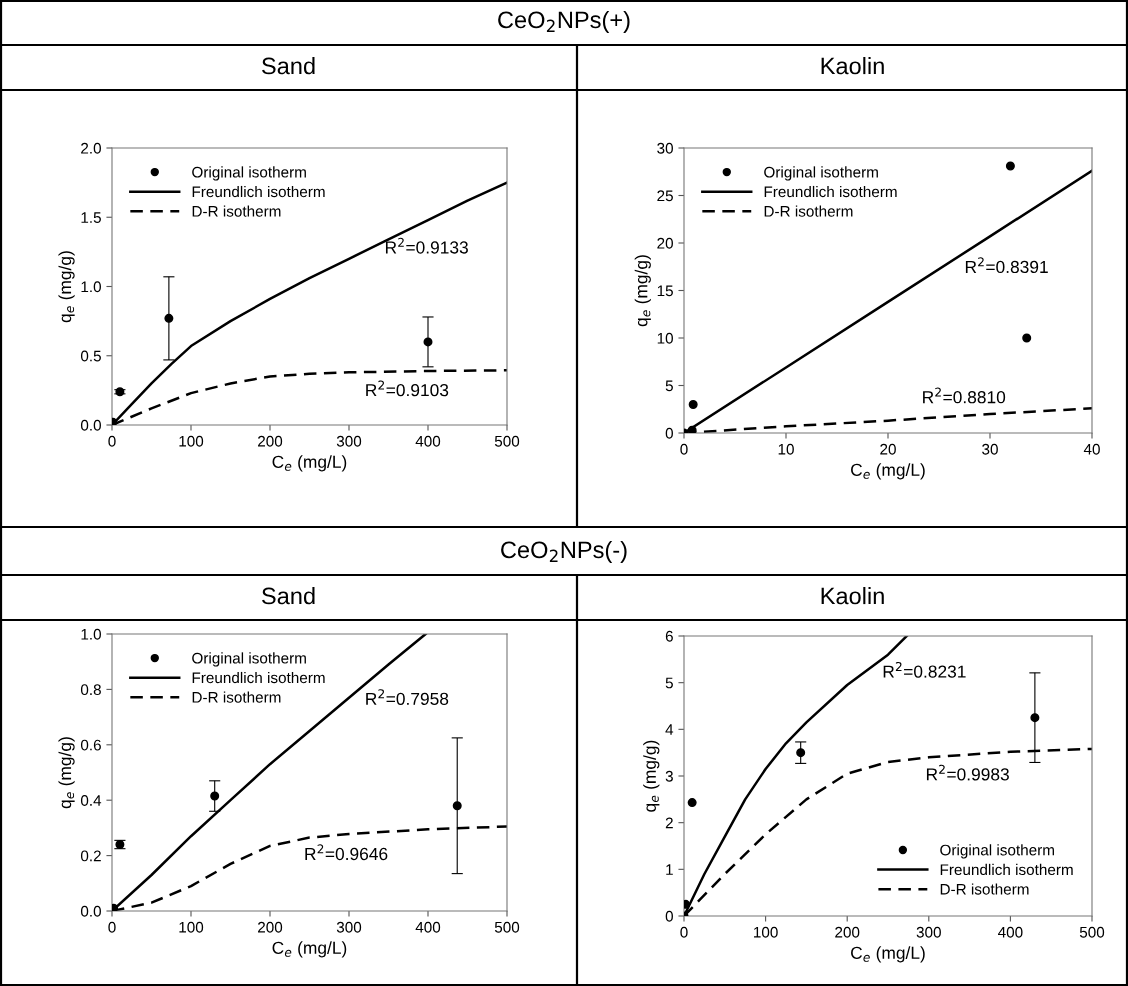 The width and height of the screenshot is (1128, 986). I want to click on y-tick-label: 2.0, so click(91, 148).